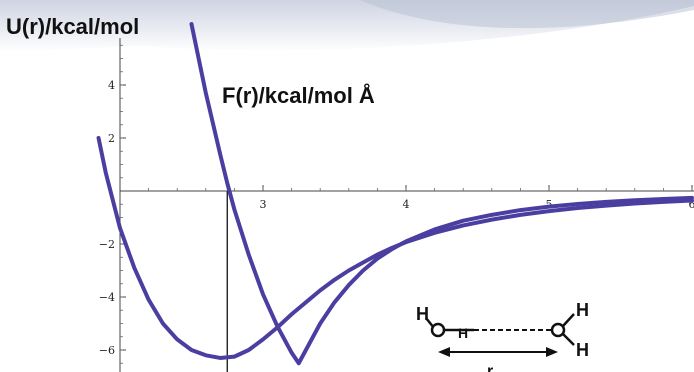 This screenshot has height=372, width=694. Describe the element at coordinates (568, 320) in the screenshot. I see `o-h-bond-right-top` at that location.